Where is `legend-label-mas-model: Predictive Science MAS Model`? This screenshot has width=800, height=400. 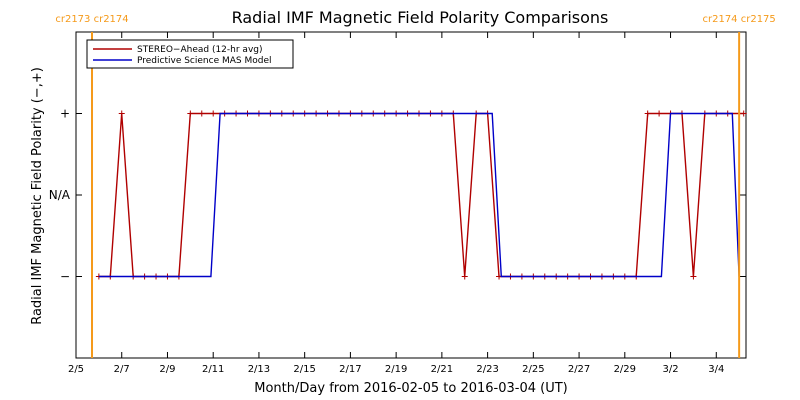
legend-label-mas-model: Predictive Science MAS Model is located at coordinates (204, 61).